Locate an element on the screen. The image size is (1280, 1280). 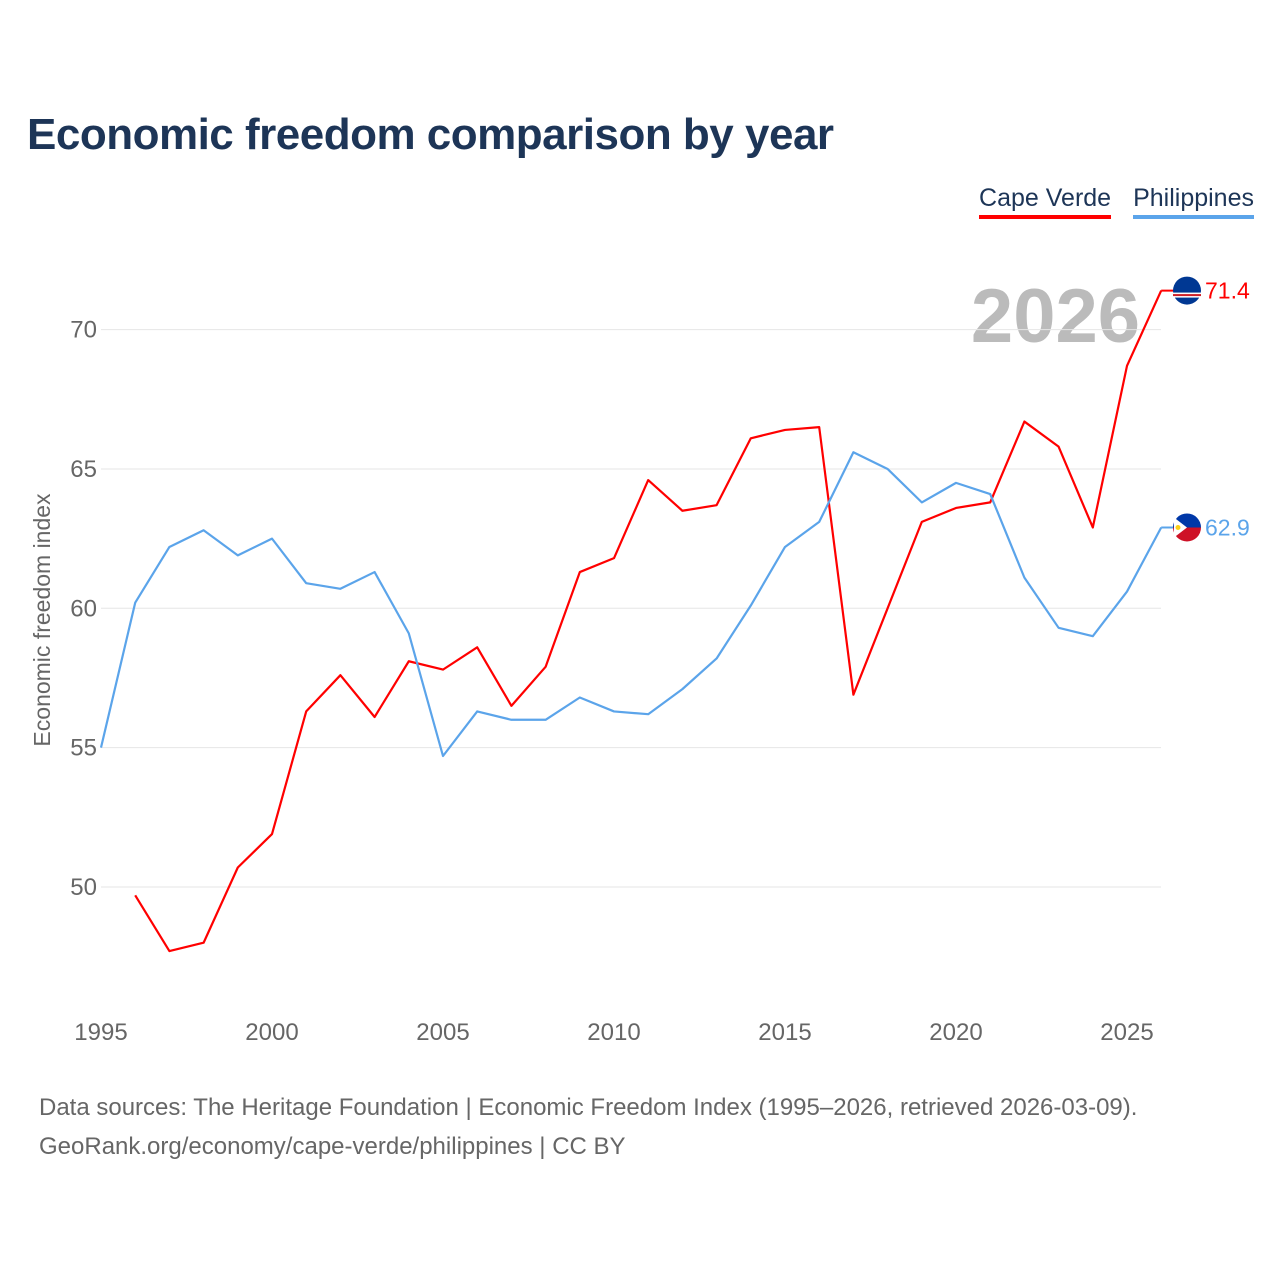
chart-title: Economic freedom comparison by year is located at coordinates (430, 134).